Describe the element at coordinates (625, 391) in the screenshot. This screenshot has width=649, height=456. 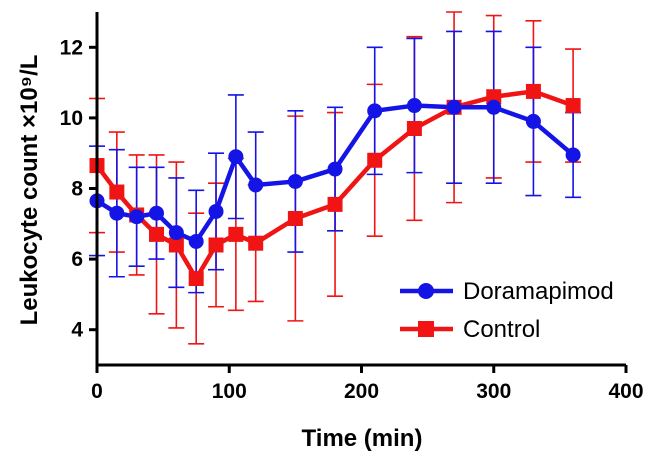
I see `x-tick-label: 400` at that location.